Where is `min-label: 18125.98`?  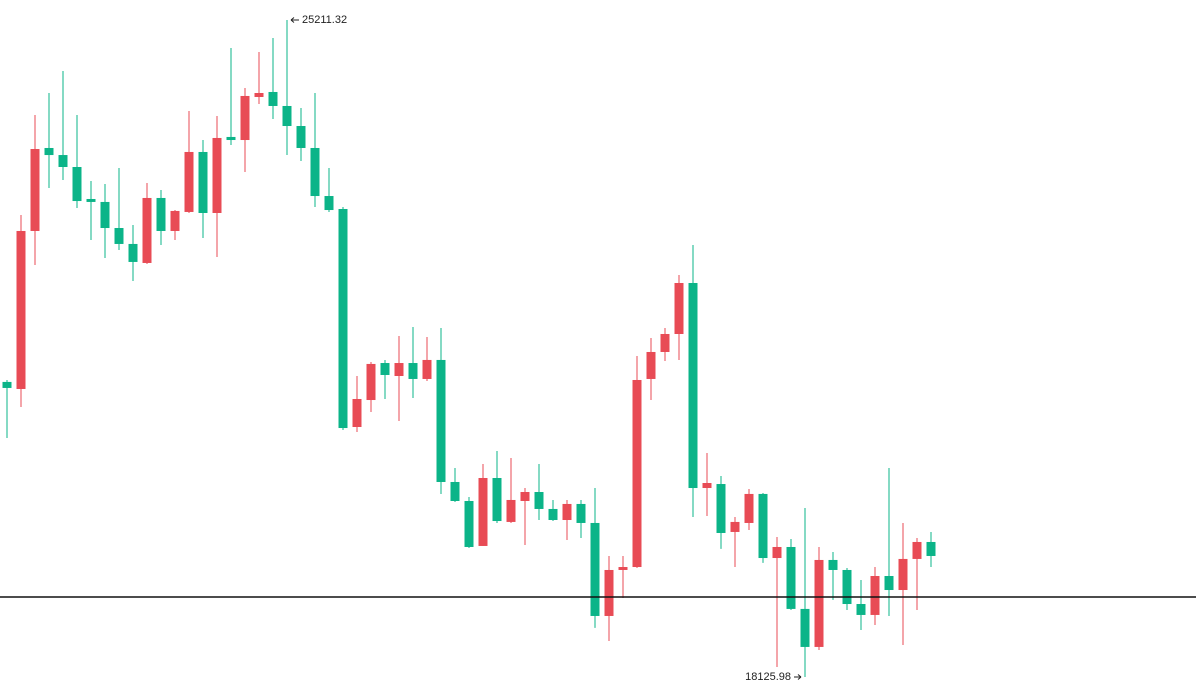
min-label: 18125.98 is located at coordinates (768, 677).